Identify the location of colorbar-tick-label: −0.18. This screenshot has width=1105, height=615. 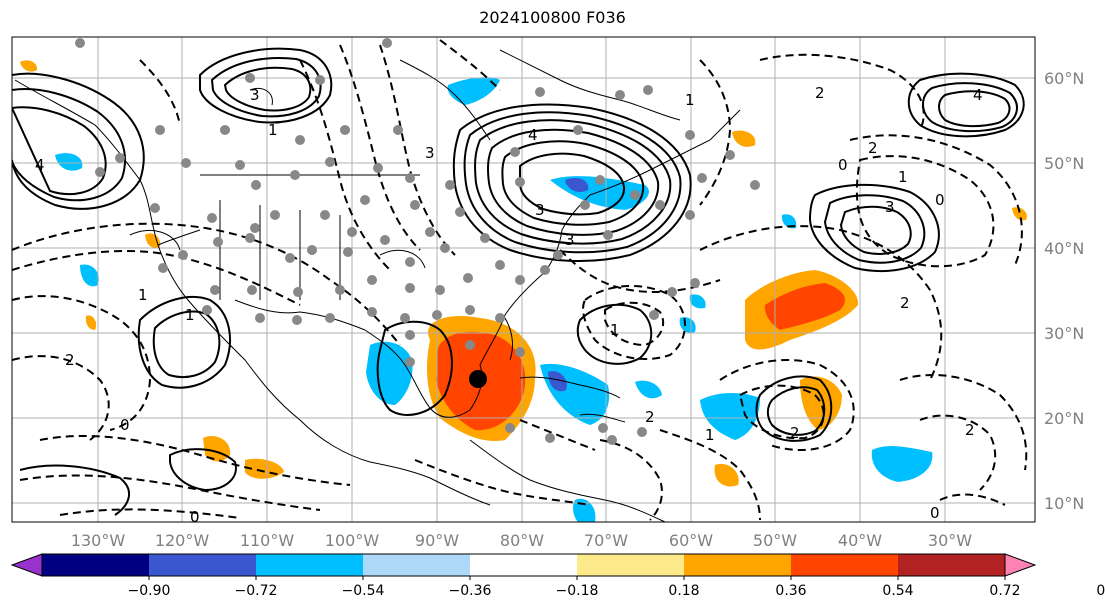
(577, 591).